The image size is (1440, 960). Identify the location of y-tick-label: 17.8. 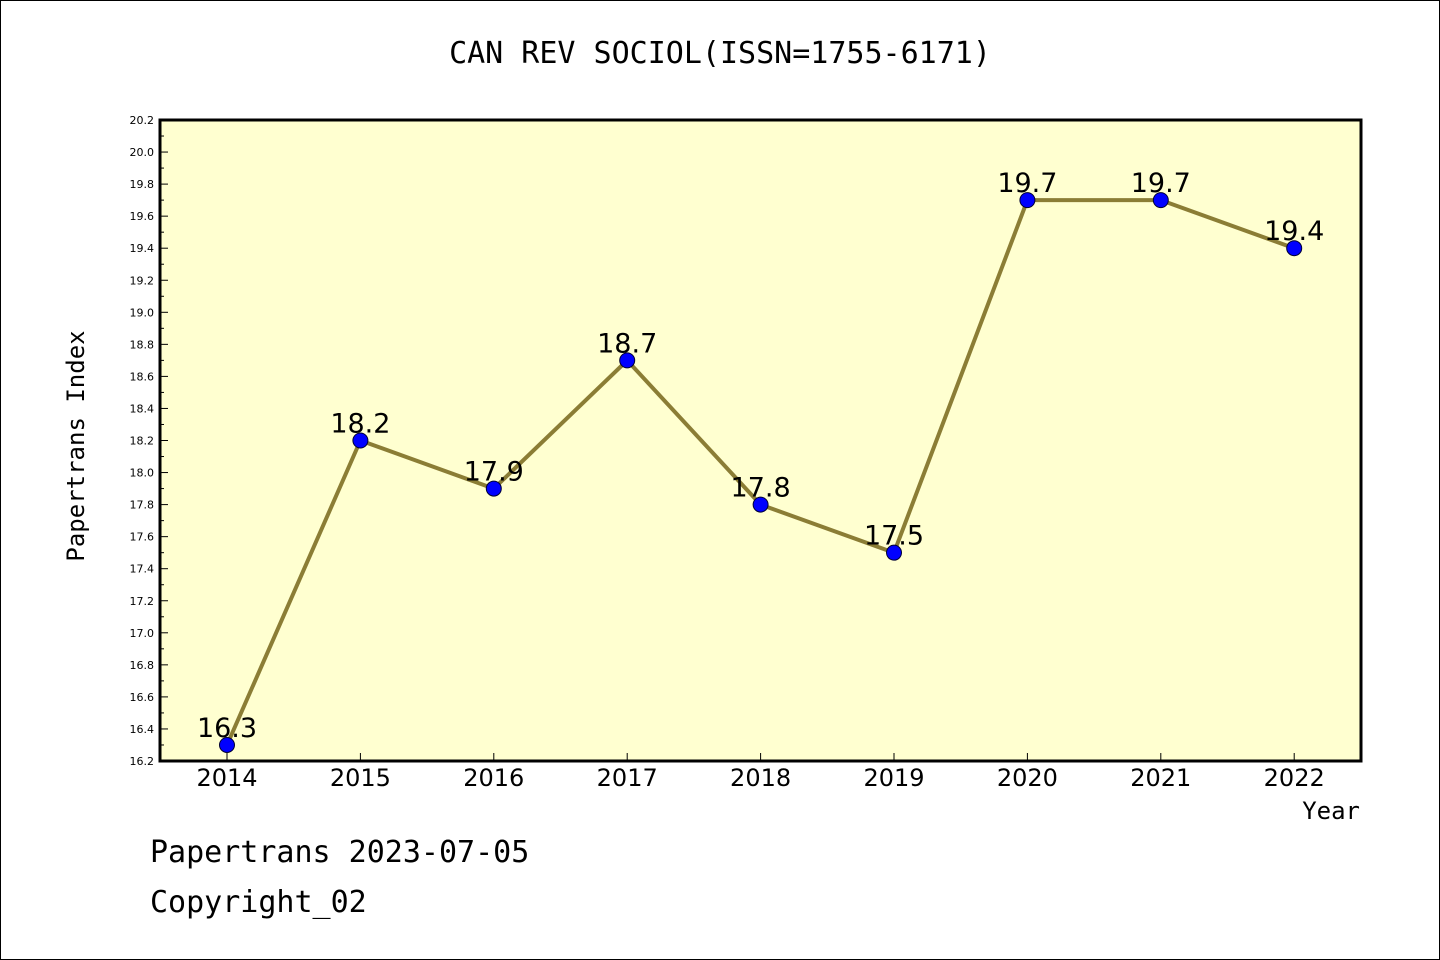
(142, 505).